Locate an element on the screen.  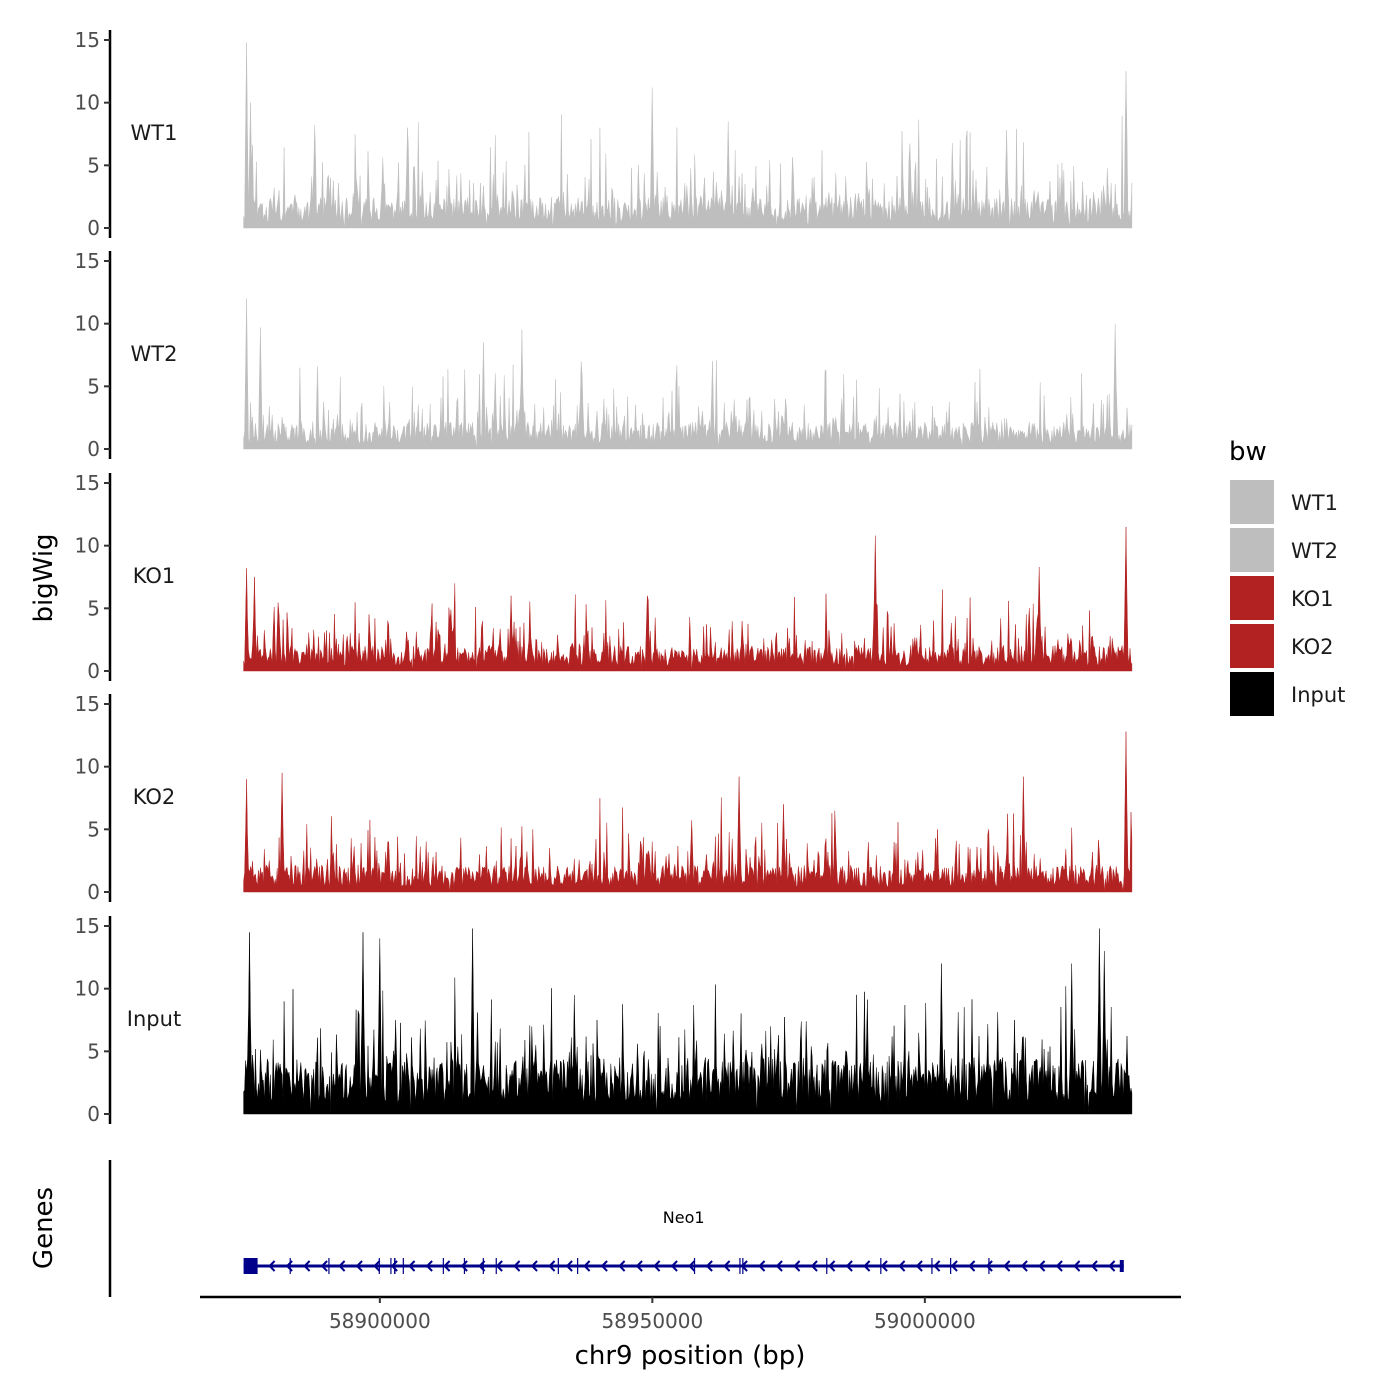
legend-swatch-input is located at coordinates (1252, 694).